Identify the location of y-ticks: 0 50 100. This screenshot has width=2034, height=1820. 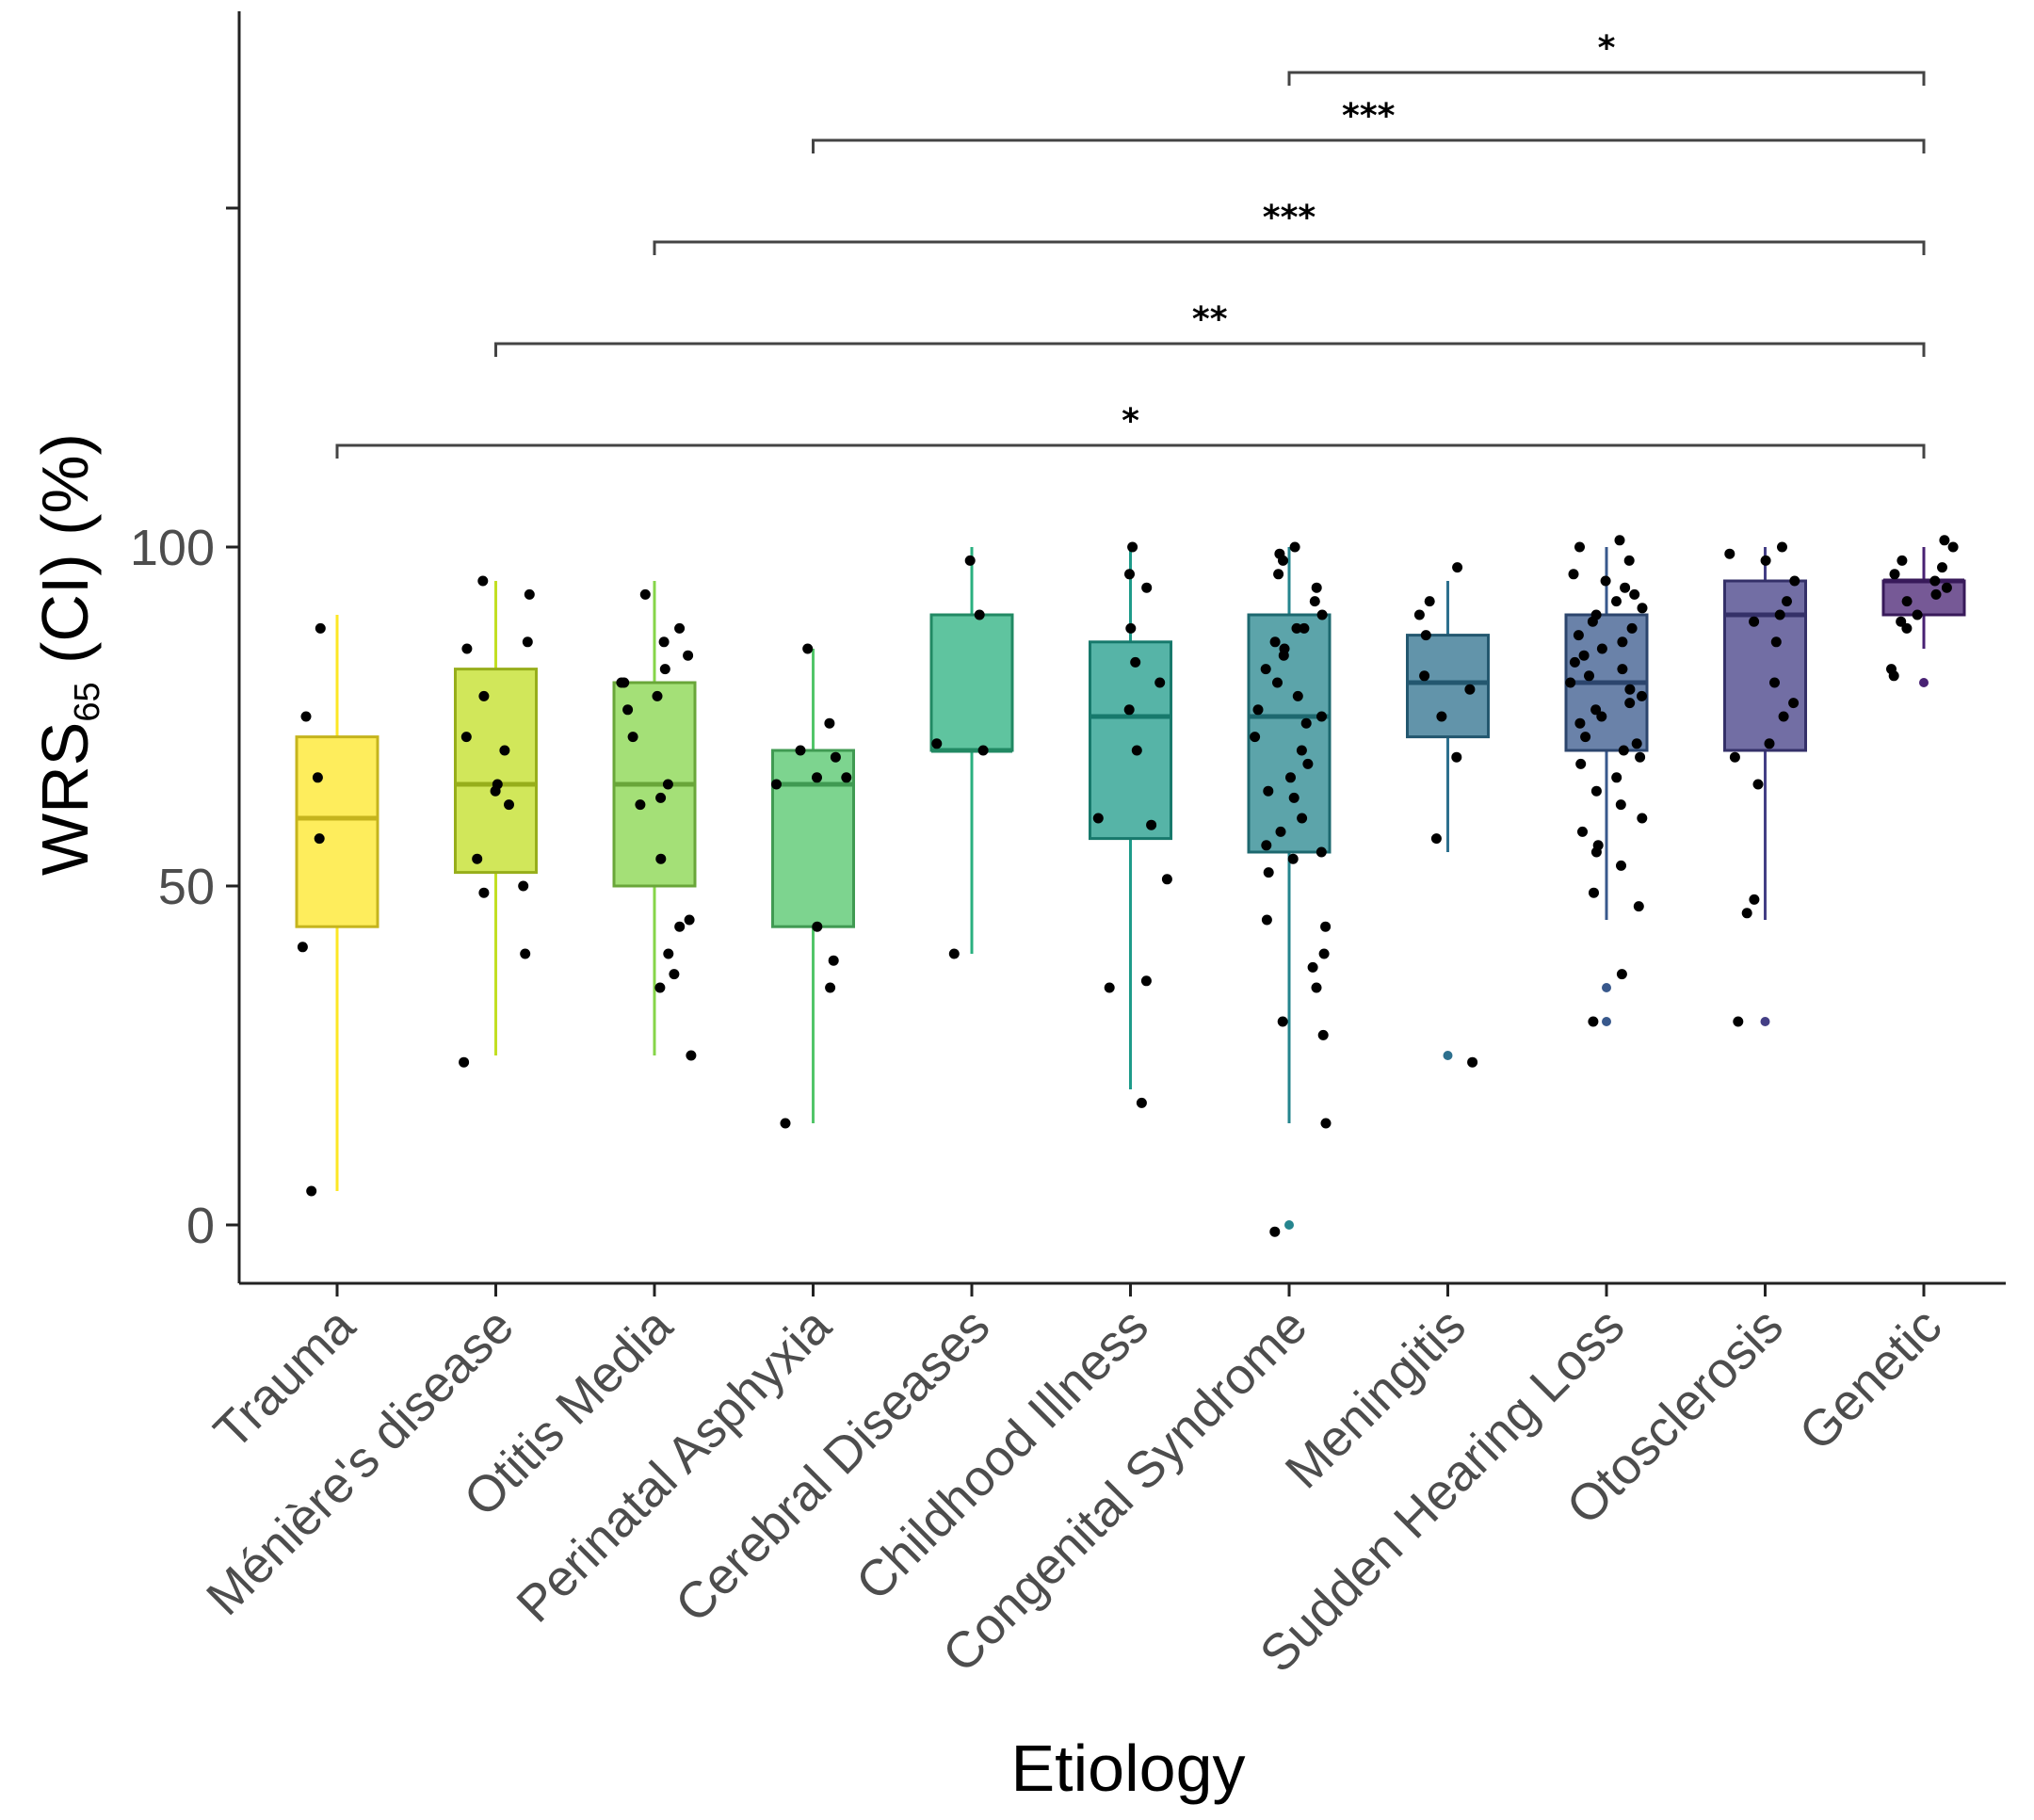
(184, 730).